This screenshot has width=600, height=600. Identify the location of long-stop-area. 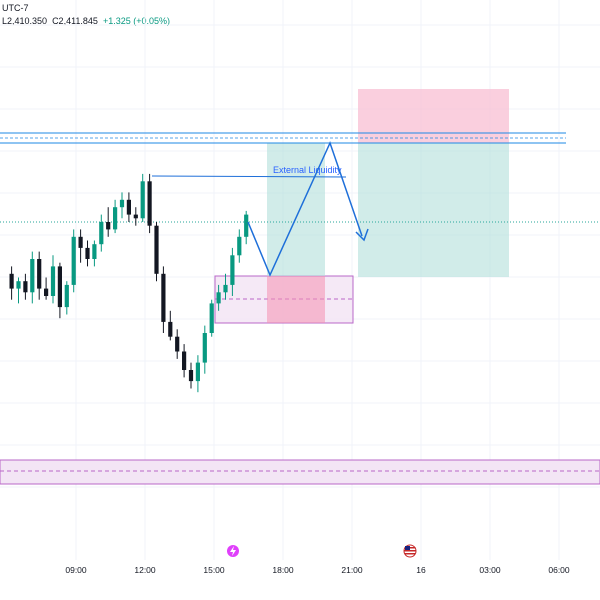
(296, 299).